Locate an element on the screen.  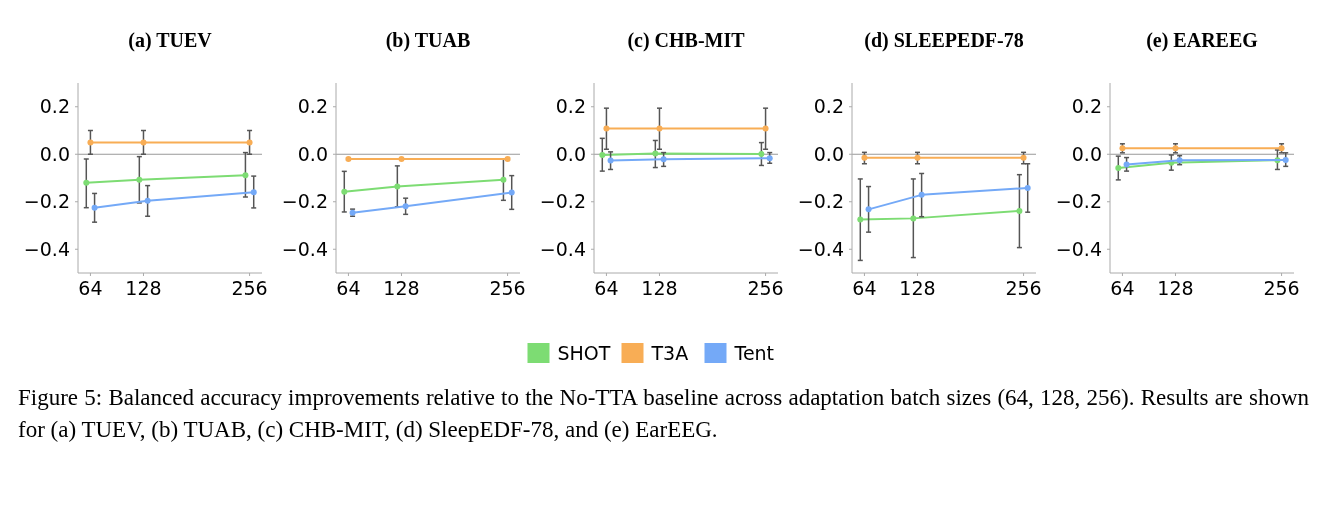
chart-title: (a) TUEV is located at coordinates (170, 40).